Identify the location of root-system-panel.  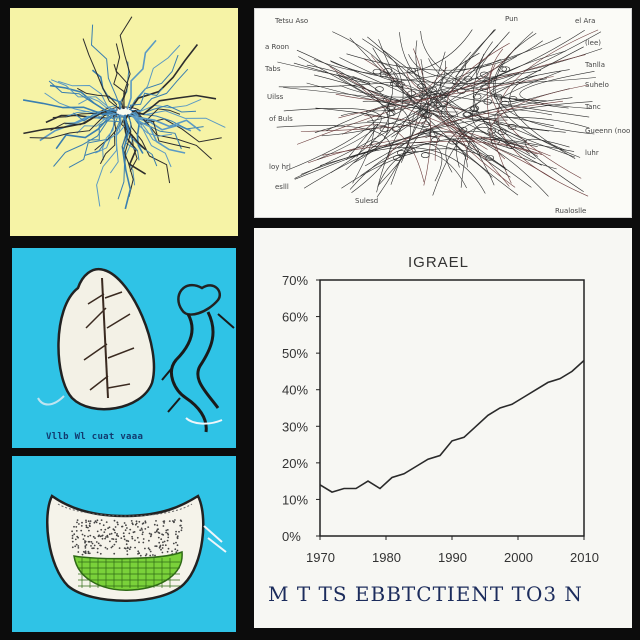
(124, 122).